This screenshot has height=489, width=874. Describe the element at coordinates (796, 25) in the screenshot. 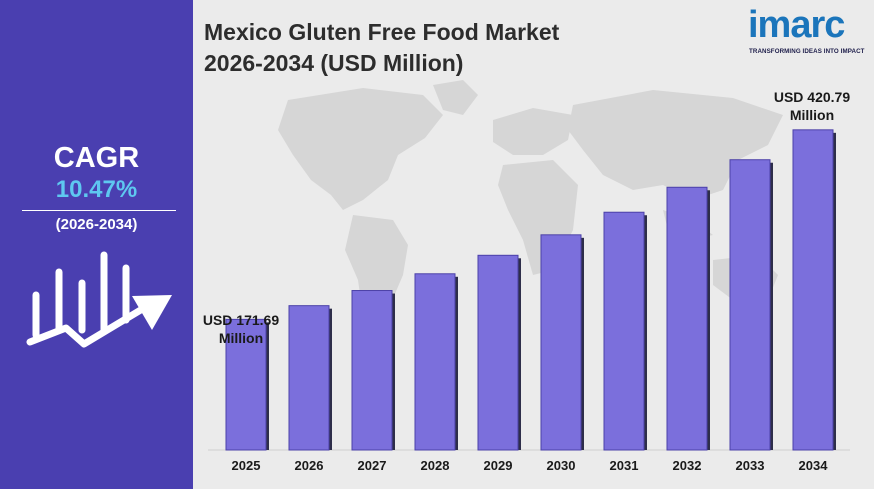

I see `logo-wordmark: imarc` at that location.